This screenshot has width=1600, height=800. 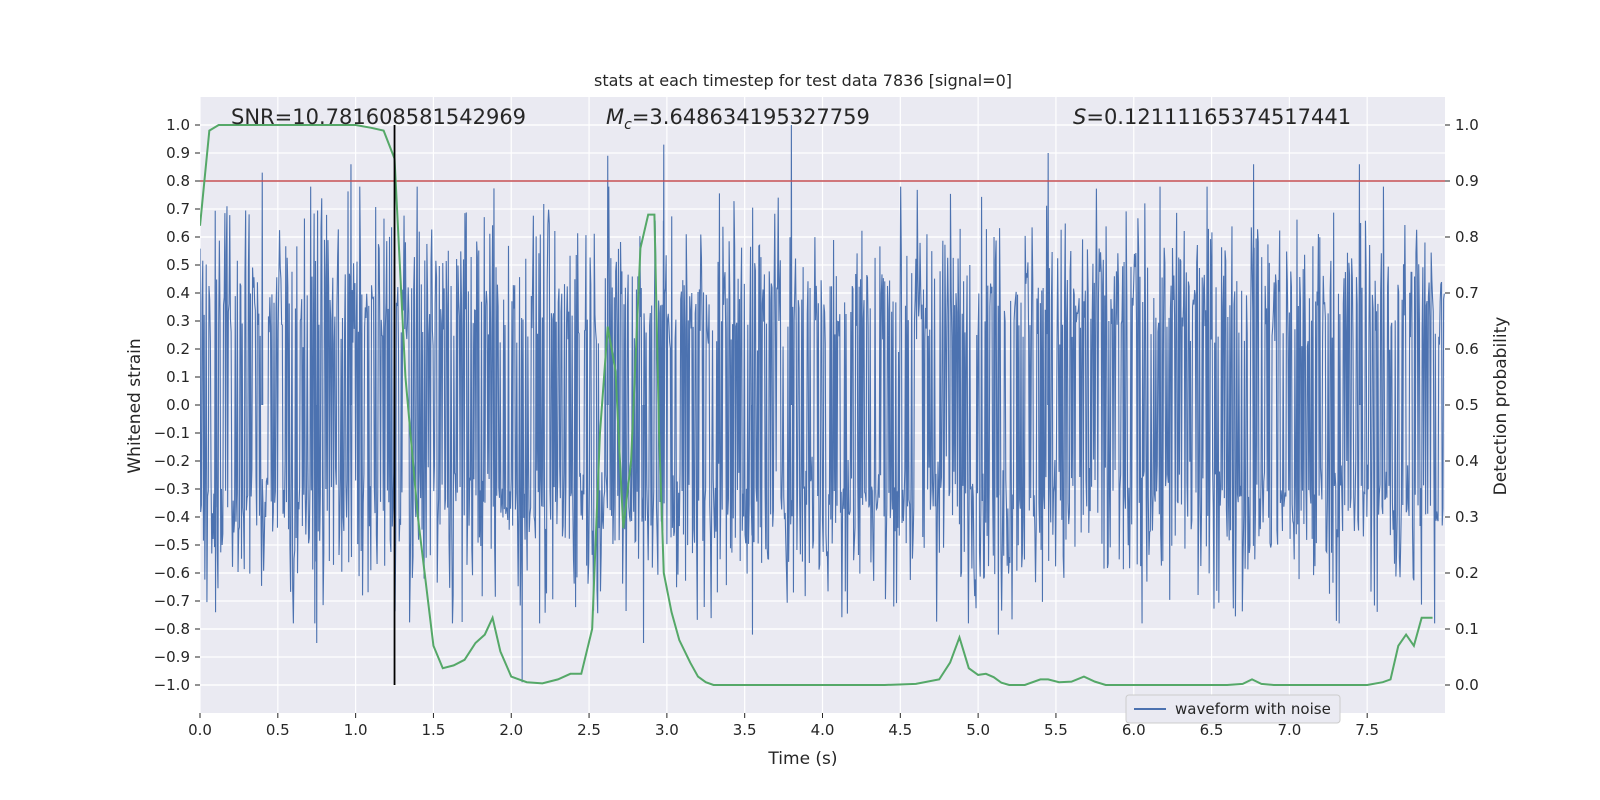 I want to click on score-symbol: S, so click(x=1079, y=117).